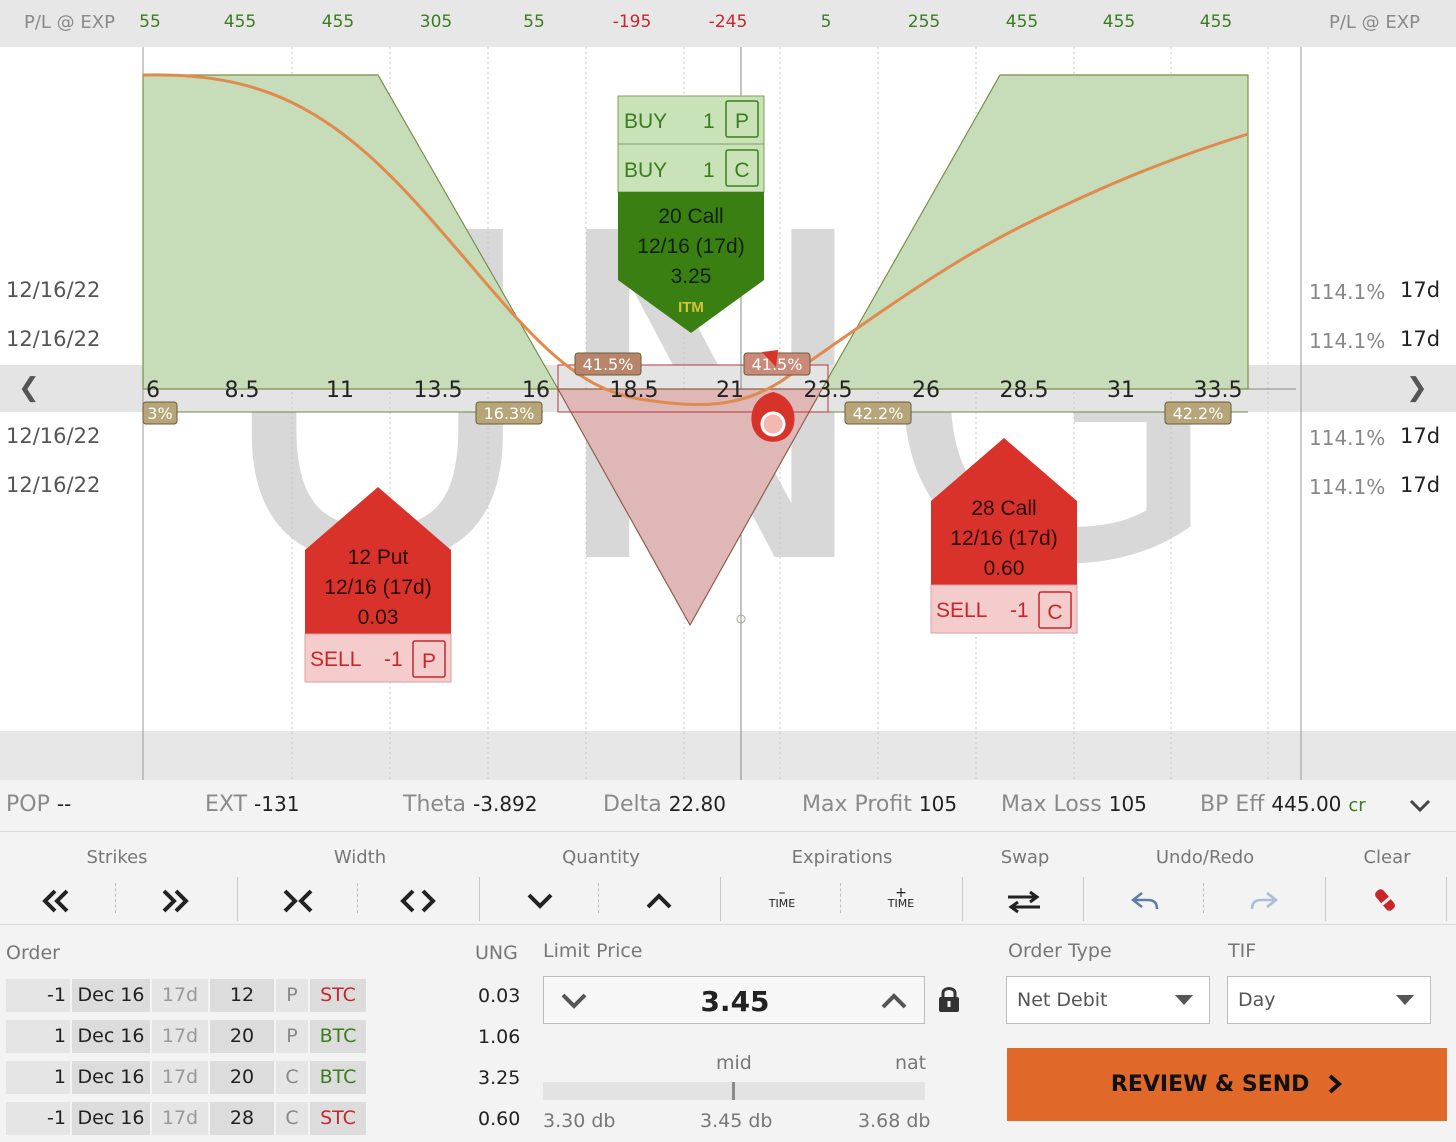 The image size is (1456, 1142). Describe the element at coordinates (659, 901) in the screenshot. I see `quantity-increase-chevron-icon` at that location.